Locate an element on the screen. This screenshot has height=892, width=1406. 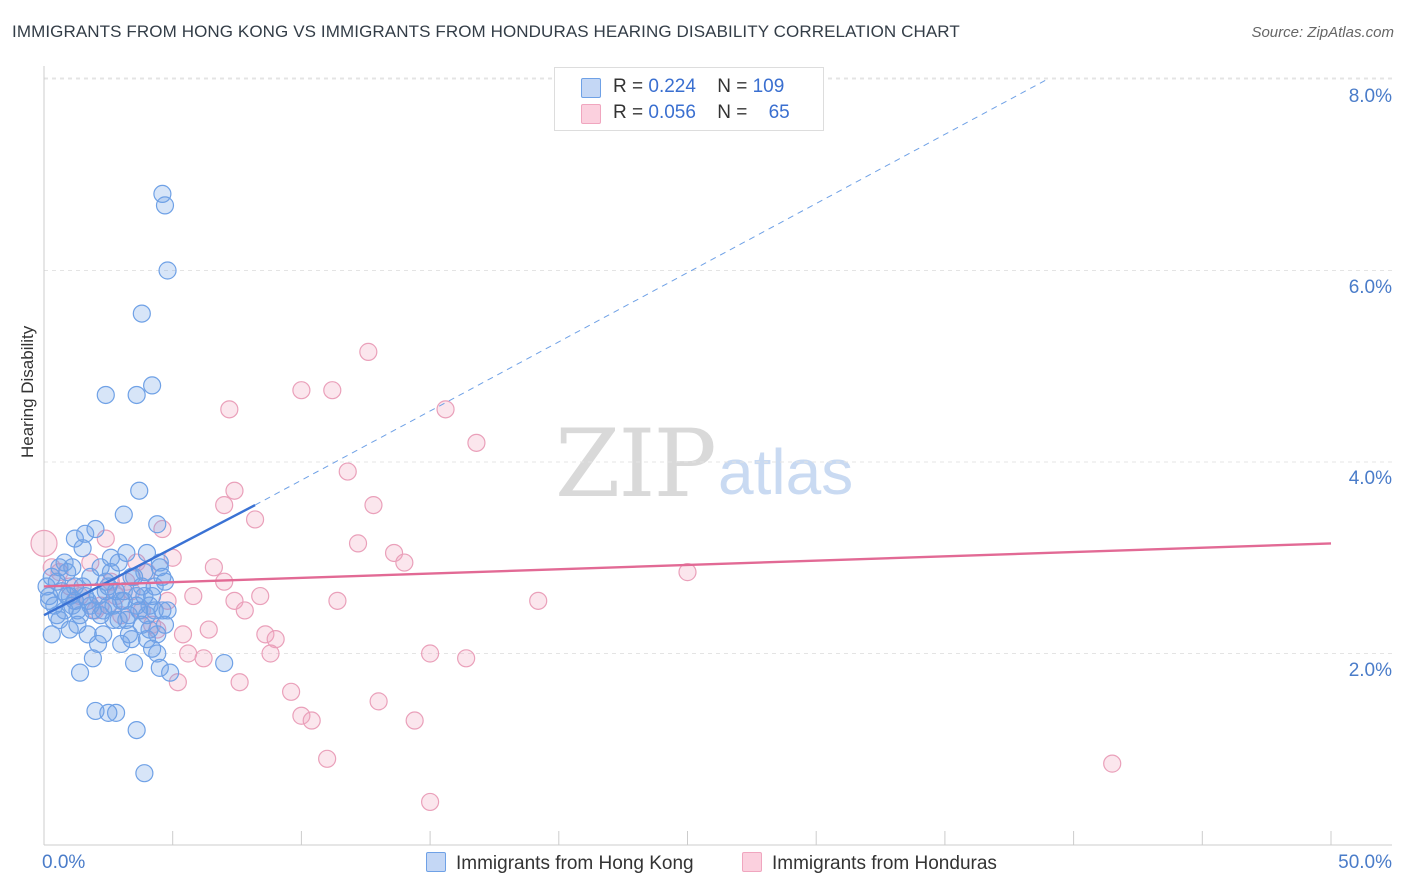
watermark-atlas: atlas is located at coordinates (786, 472).